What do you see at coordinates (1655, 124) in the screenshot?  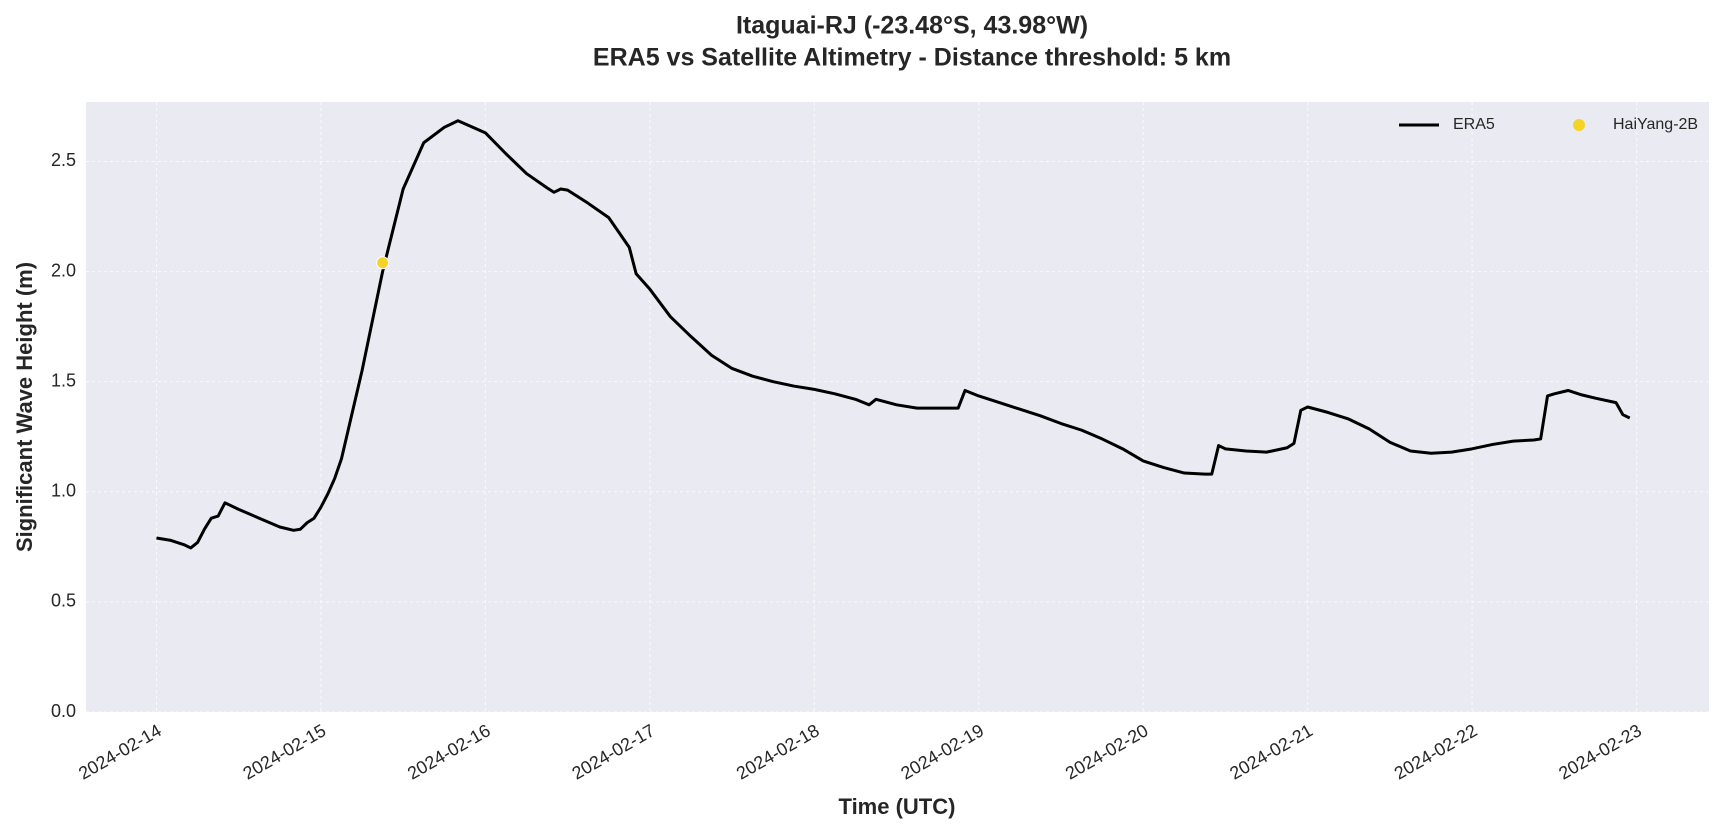 I see `legend-label: HaiYang-2B` at bounding box center [1655, 124].